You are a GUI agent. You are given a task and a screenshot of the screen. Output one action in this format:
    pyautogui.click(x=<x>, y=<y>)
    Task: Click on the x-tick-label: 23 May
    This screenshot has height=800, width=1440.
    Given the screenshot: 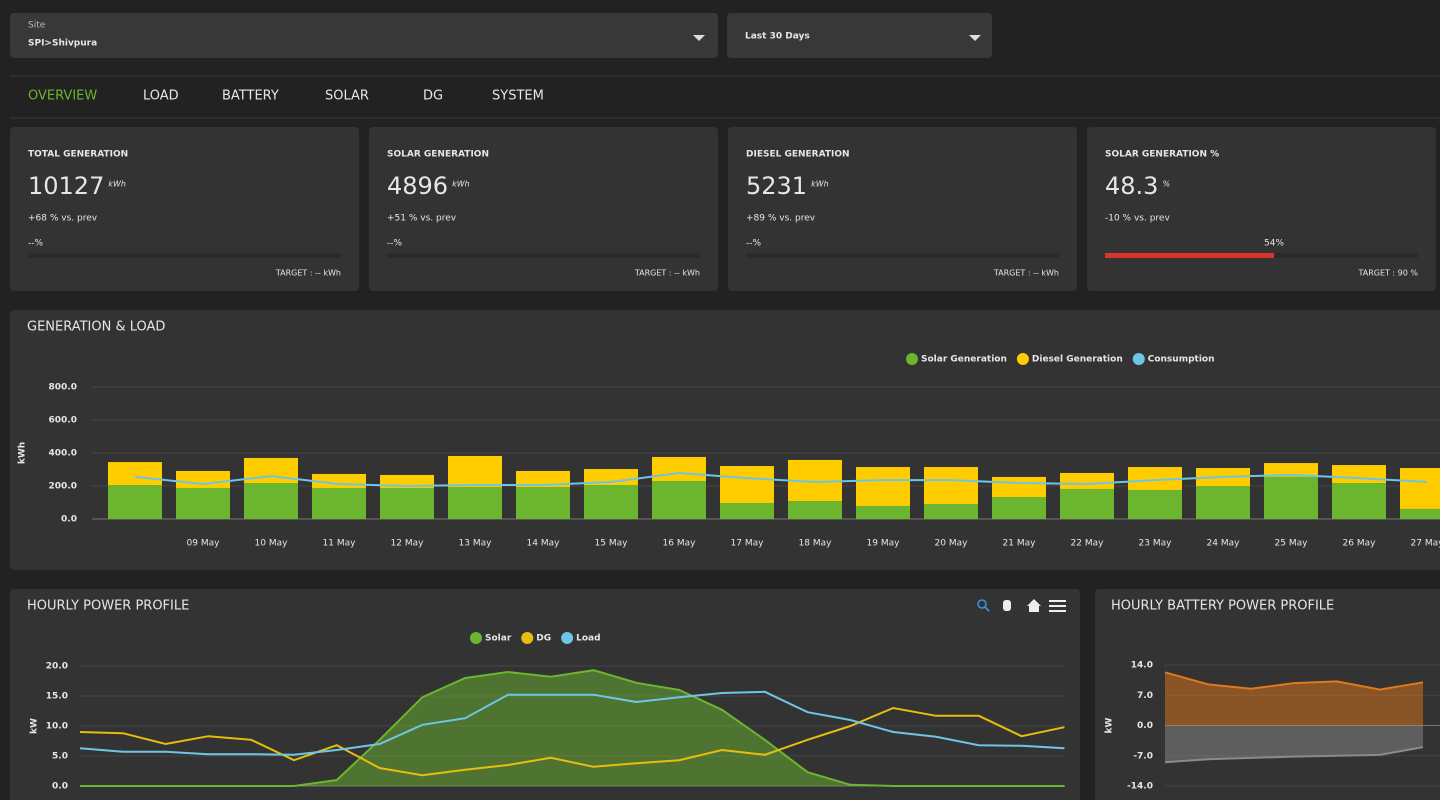 What is the action you would take?
    pyautogui.click(x=1156, y=544)
    